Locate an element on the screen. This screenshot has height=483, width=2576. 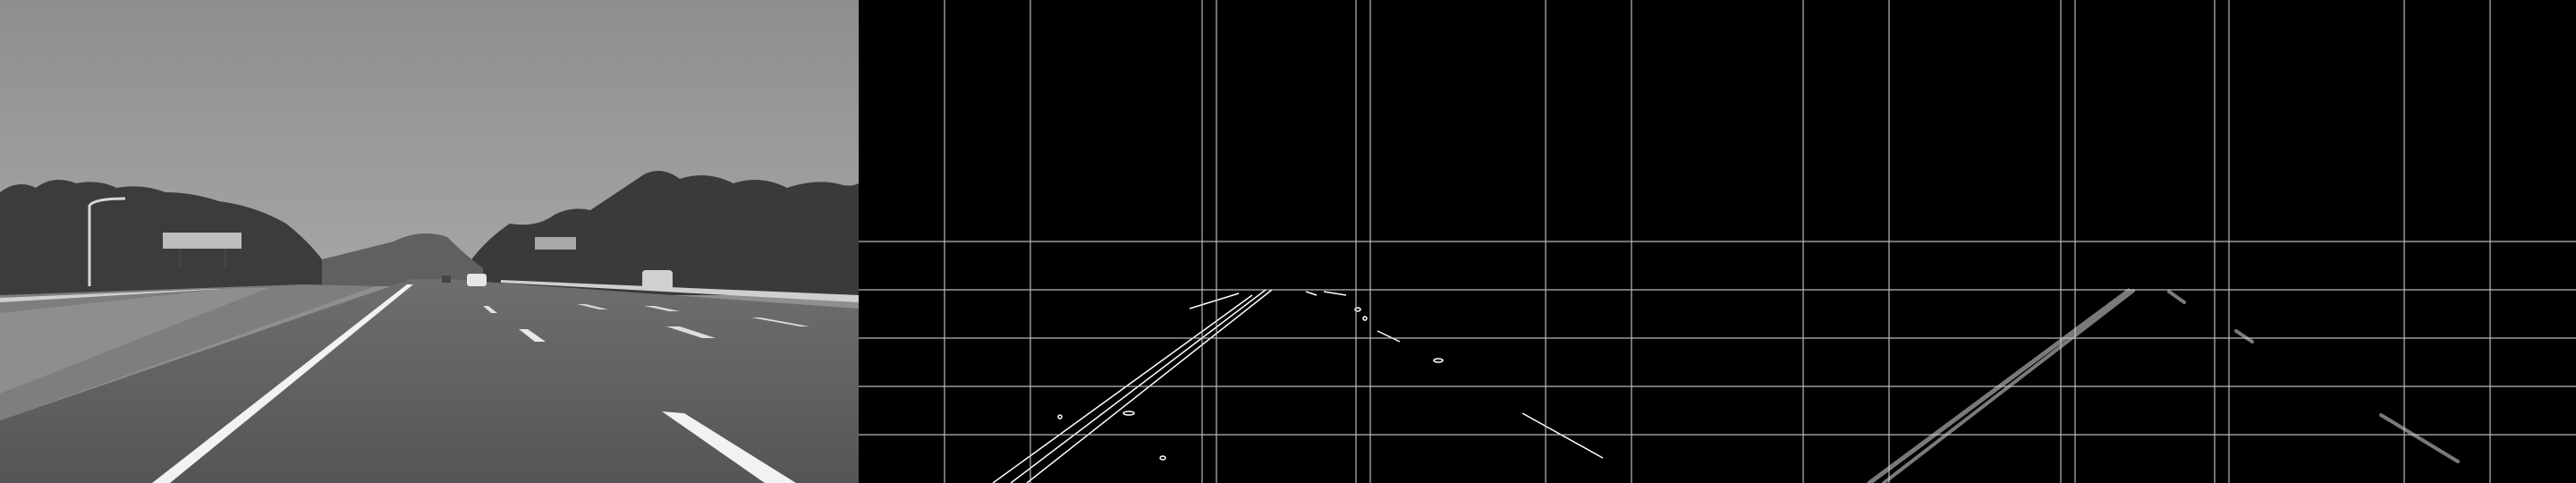
edge-dash-c is located at coordinates (1311, 293).